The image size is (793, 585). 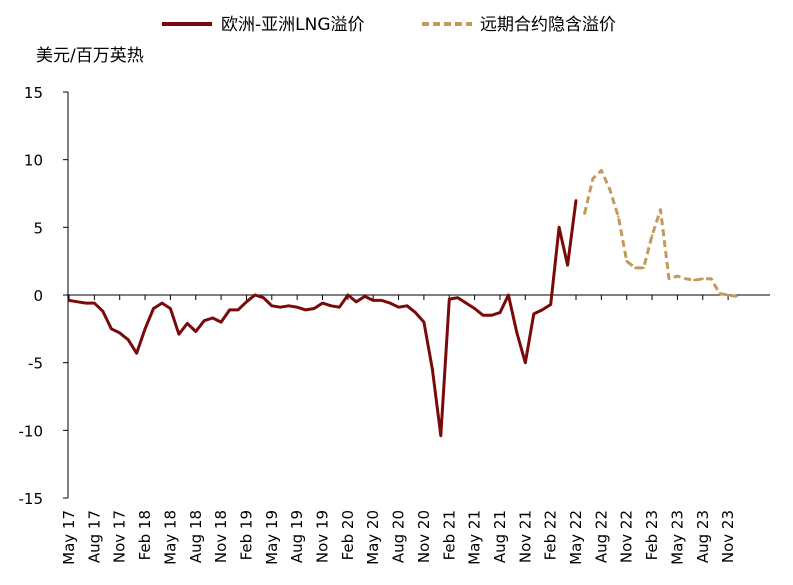 What do you see at coordinates (323, 536) in the screenshot?
I see `x-tick-label: Nov 19` at bounding box center [323, 536].